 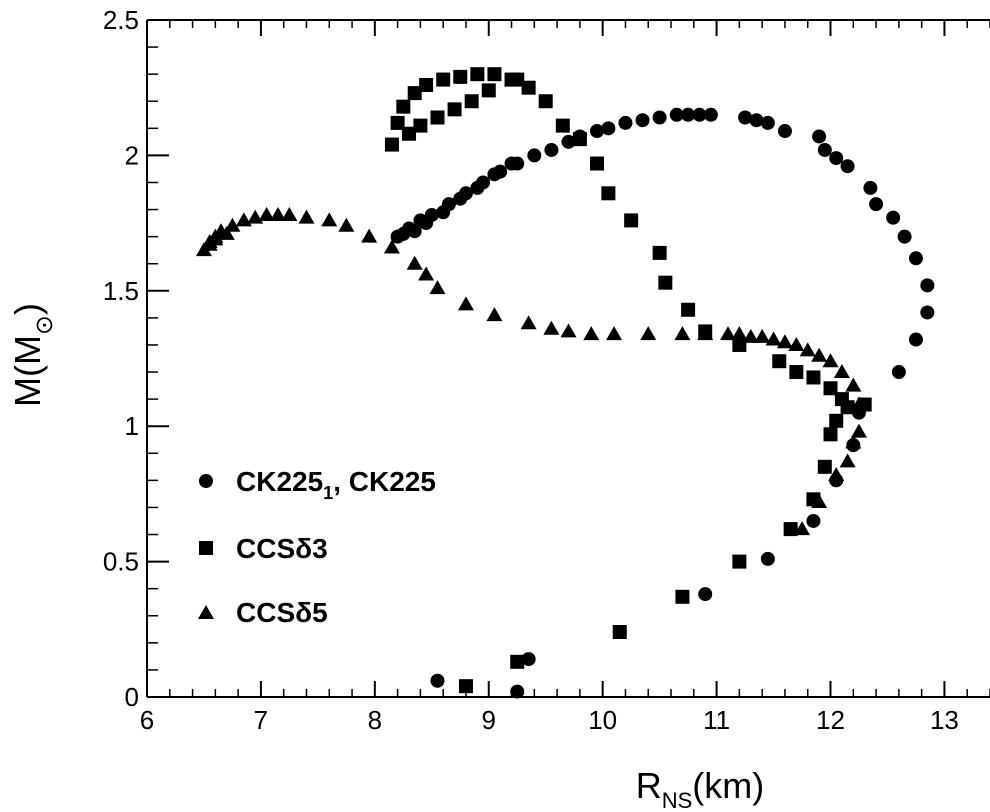 I want to click on y-axis-title: M(M⊙), so click(x=32, y=355).